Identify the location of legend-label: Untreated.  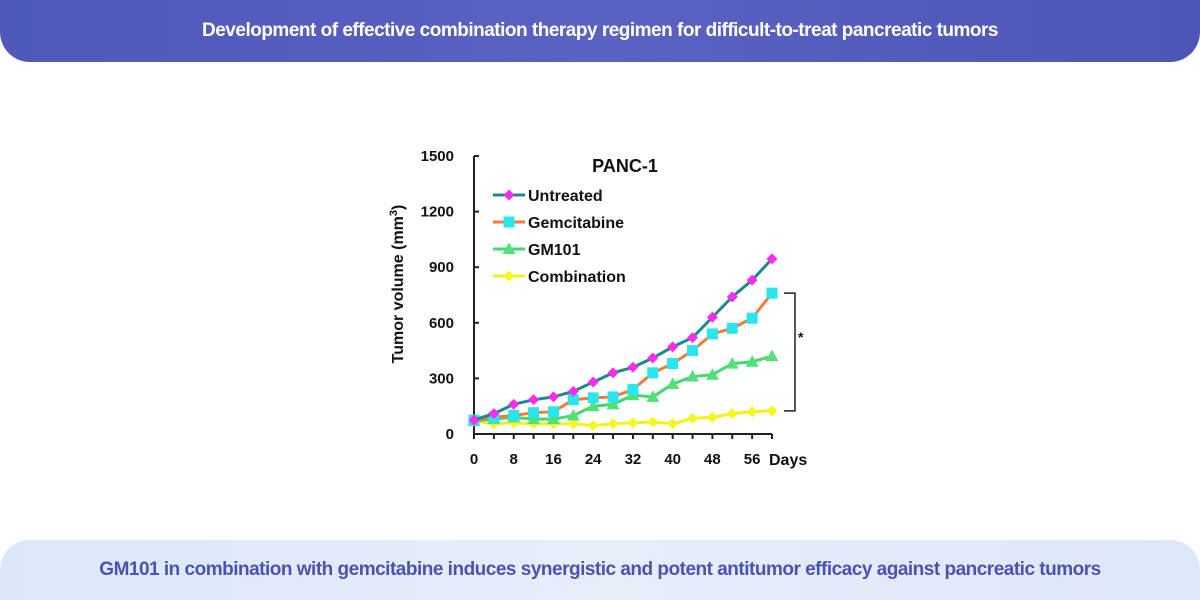
(565, 196).